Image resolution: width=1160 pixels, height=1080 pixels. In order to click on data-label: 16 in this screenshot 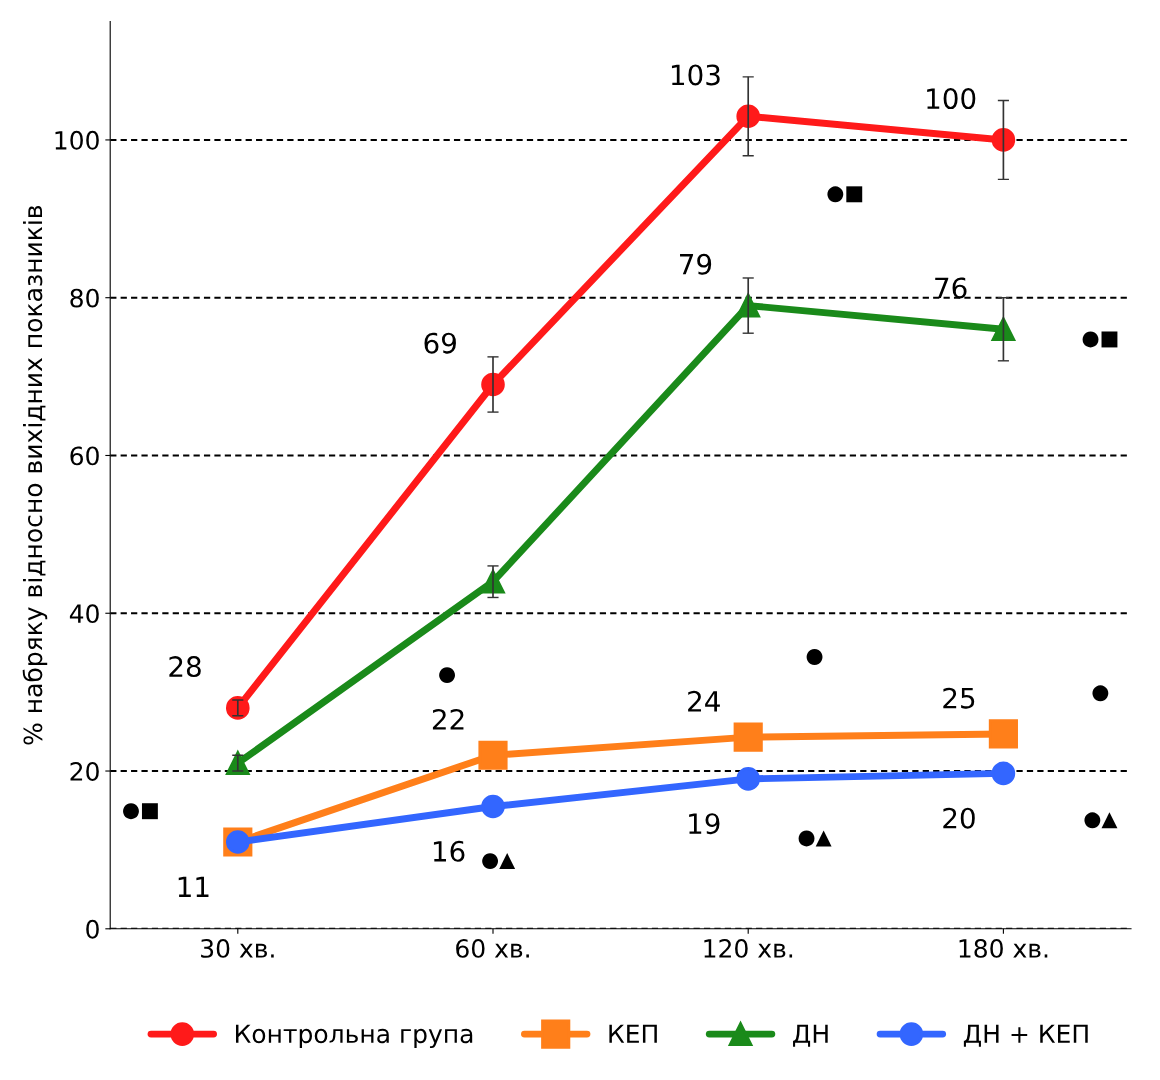, I will do `click(449, 851)`.